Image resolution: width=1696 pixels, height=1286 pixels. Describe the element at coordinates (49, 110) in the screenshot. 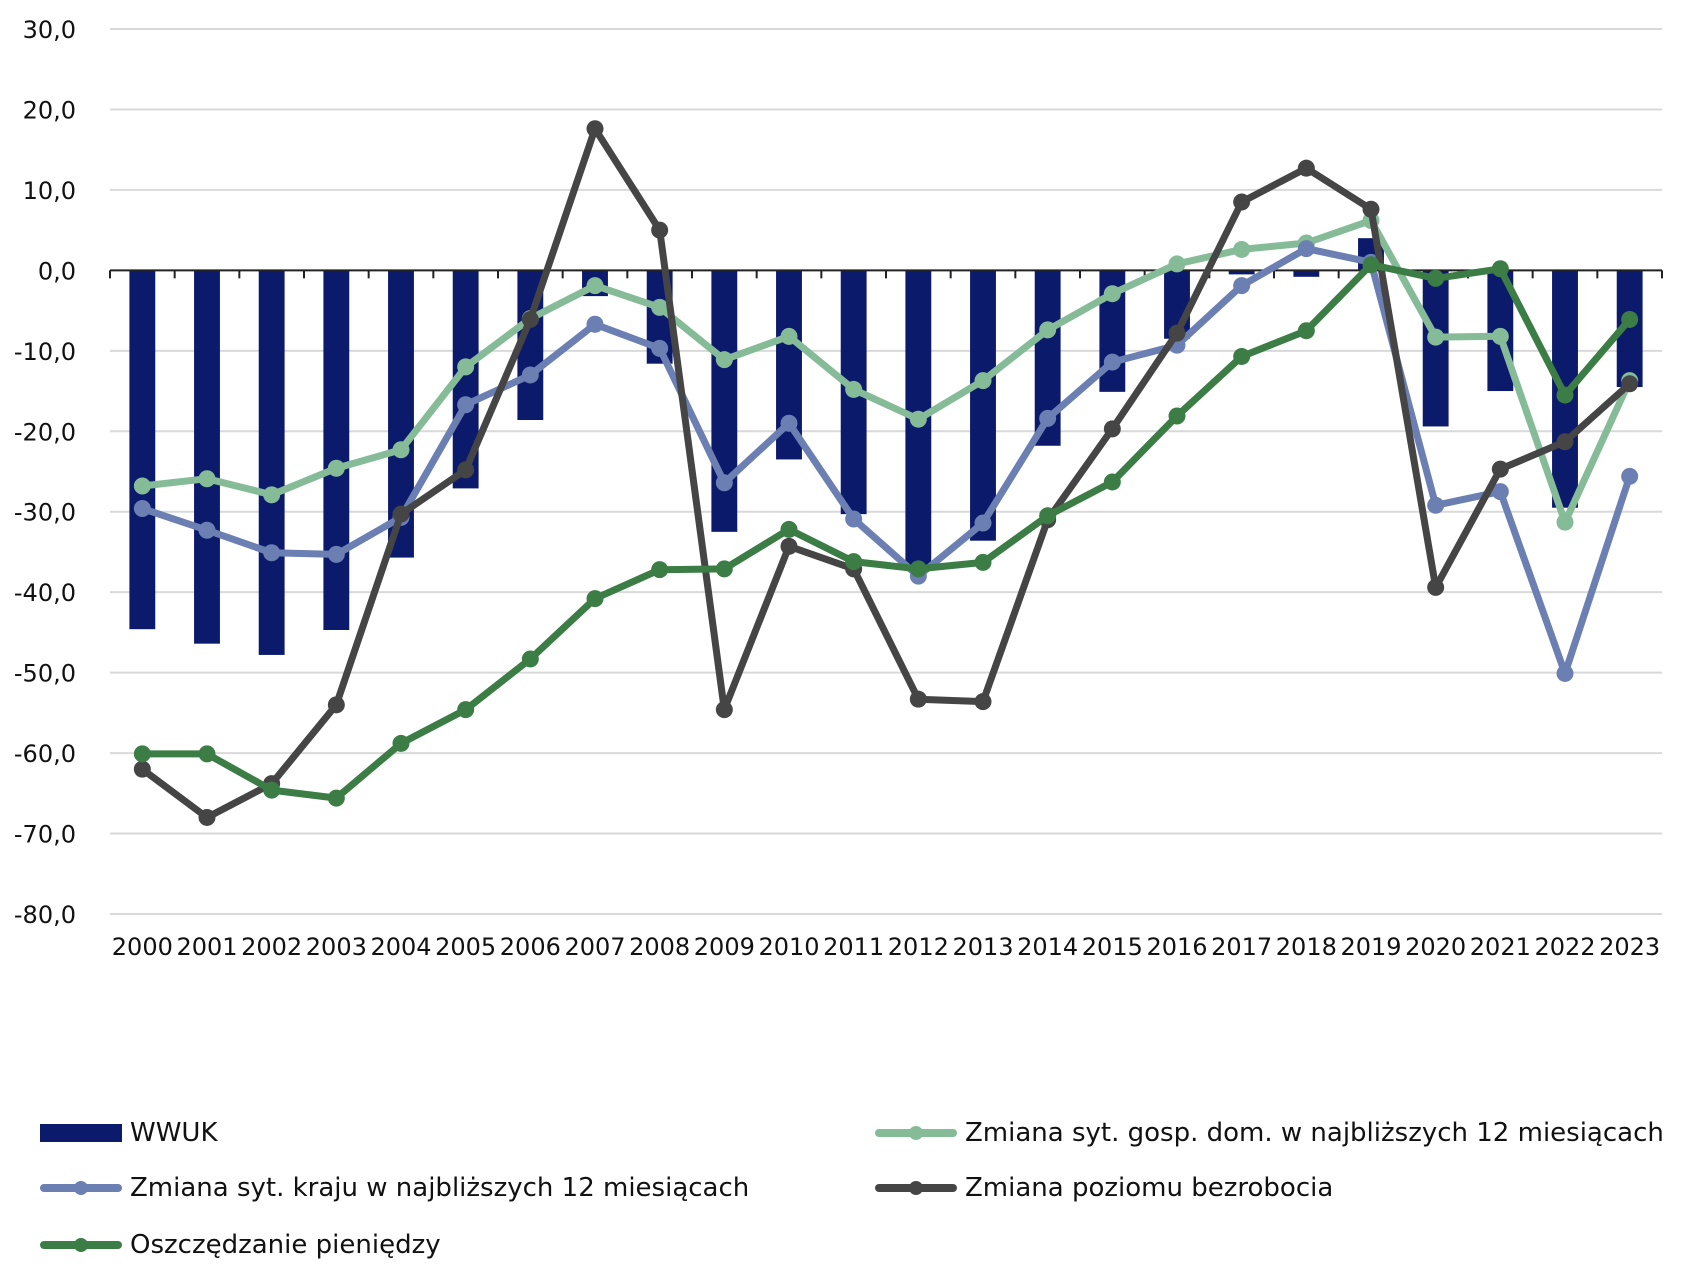

I see `y-tick-label: 20,0` at that location.